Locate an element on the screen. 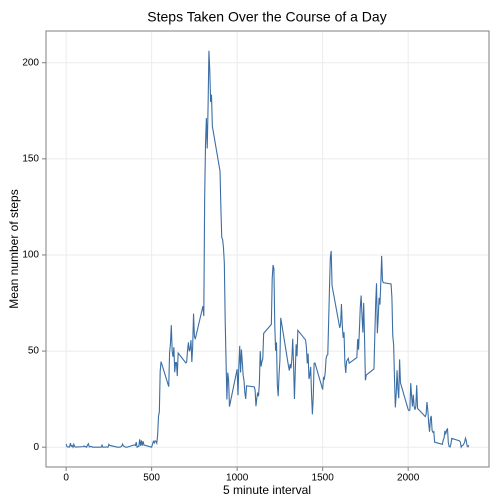  x-tick-label: 2000 is located at coordinates (408, 478).